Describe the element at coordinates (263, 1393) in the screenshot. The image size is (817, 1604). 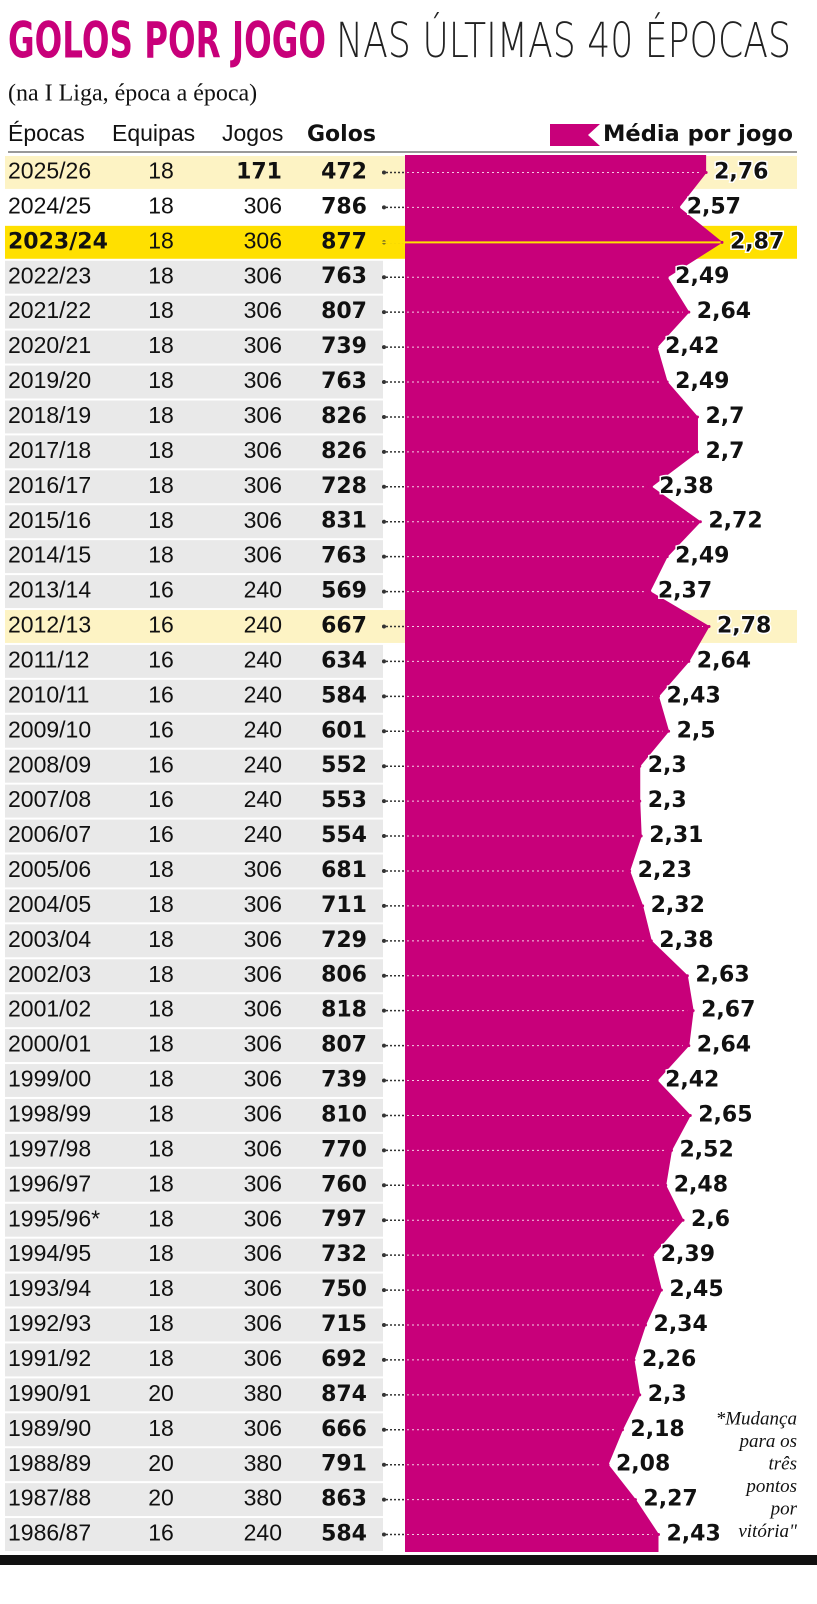
I see `games: 380` at that location.